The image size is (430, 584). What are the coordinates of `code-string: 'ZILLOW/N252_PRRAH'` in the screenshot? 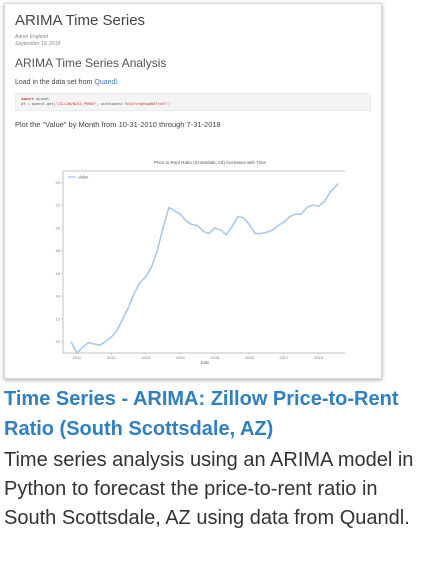 It's located at (76, 104).